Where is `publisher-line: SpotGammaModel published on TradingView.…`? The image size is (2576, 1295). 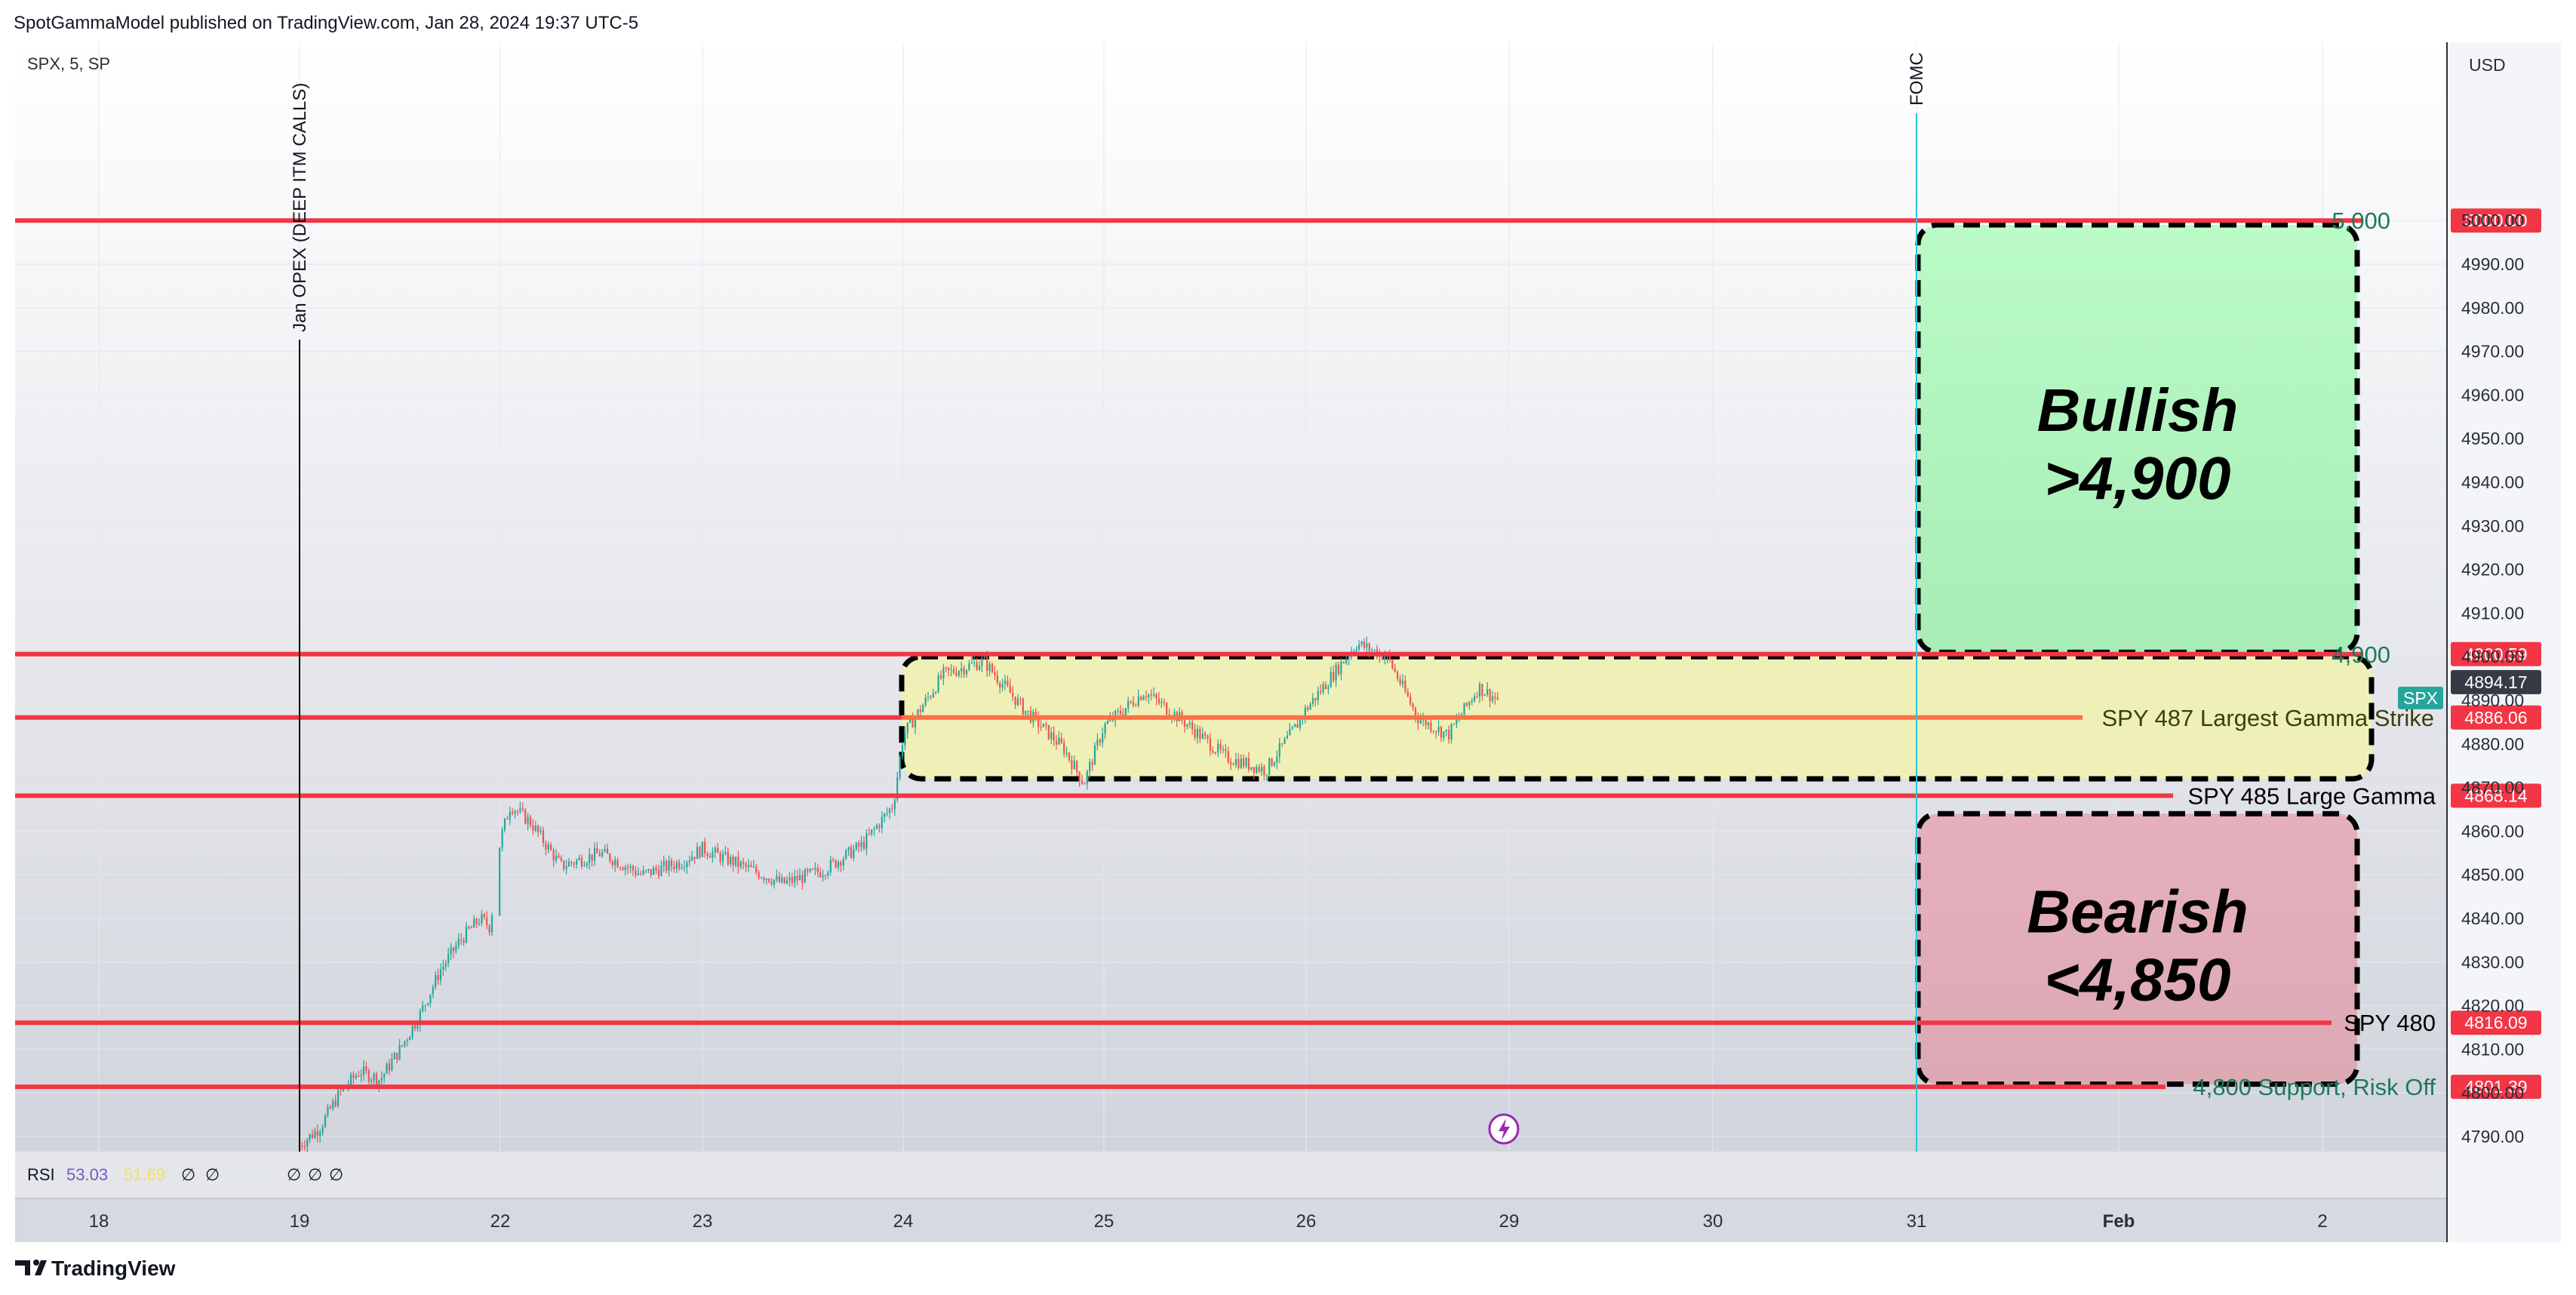 publisher-line: SpotGammaModel published on TradingView.… is located at coordinates (326, 23).